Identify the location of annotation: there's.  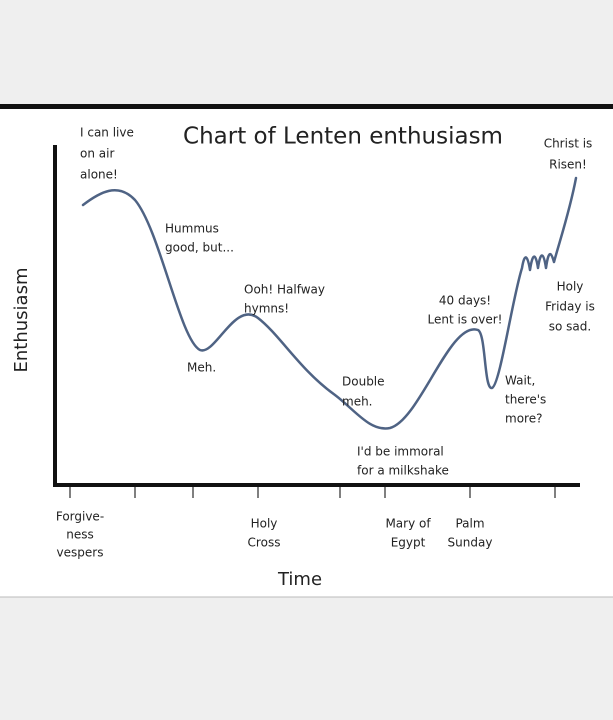
(525, 400).